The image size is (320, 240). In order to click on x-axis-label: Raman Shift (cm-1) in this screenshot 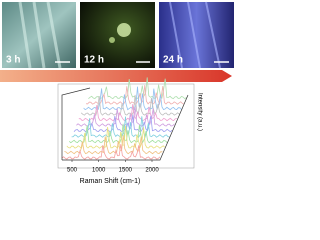, I will do `click(110, 181)`.